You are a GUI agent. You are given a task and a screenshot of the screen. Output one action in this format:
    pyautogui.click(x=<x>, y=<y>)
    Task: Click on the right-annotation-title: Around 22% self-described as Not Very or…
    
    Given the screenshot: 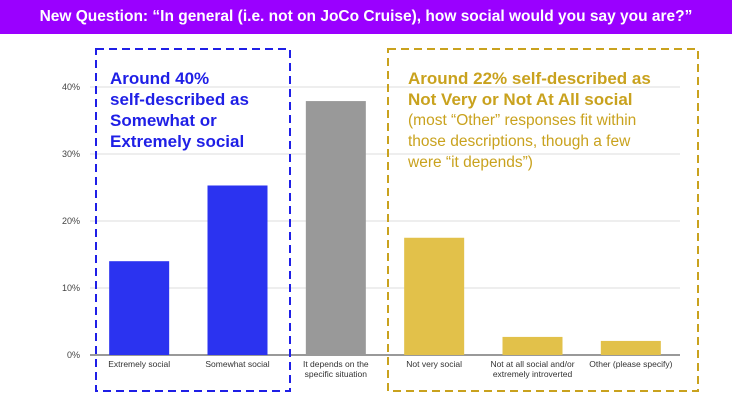 What is the action you would take?
    pyautogui.click(x=550, y=89)
    